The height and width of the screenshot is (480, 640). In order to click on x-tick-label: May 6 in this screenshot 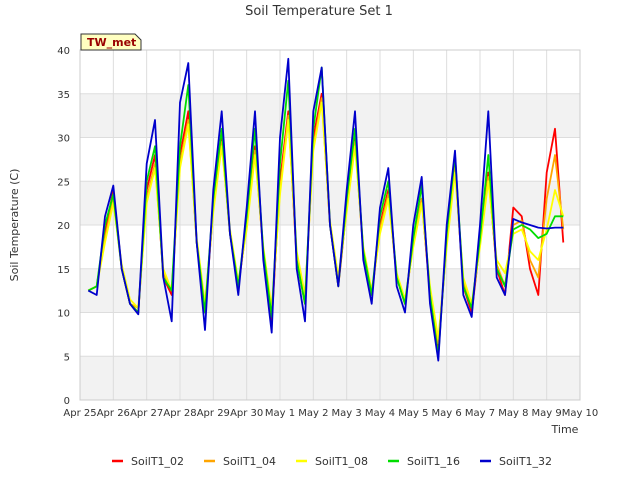, I will do `click(447, 413)`.